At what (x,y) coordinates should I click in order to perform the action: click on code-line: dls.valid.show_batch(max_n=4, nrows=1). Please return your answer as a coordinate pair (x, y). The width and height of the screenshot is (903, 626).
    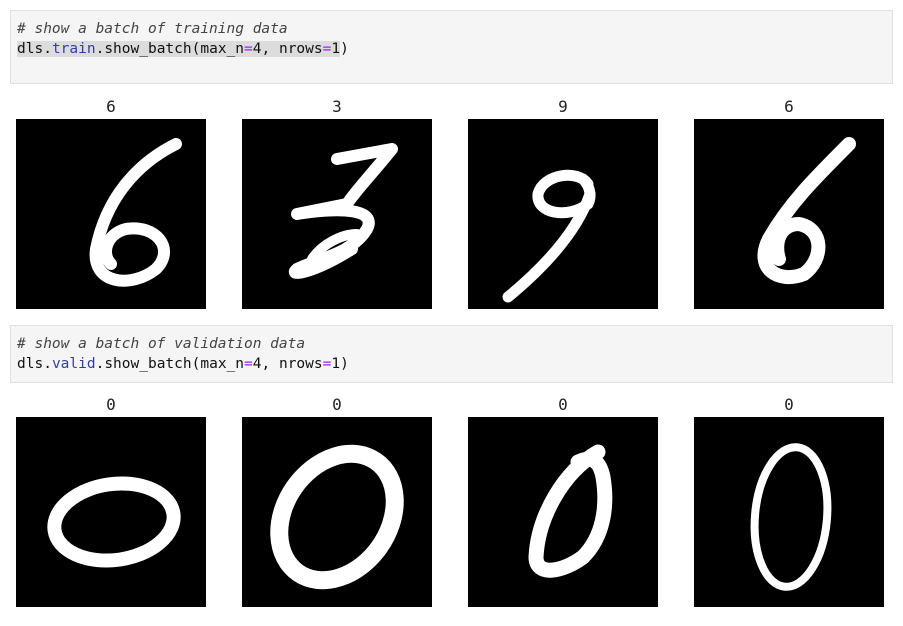
    Looking at the image, I should click on (183, 364).